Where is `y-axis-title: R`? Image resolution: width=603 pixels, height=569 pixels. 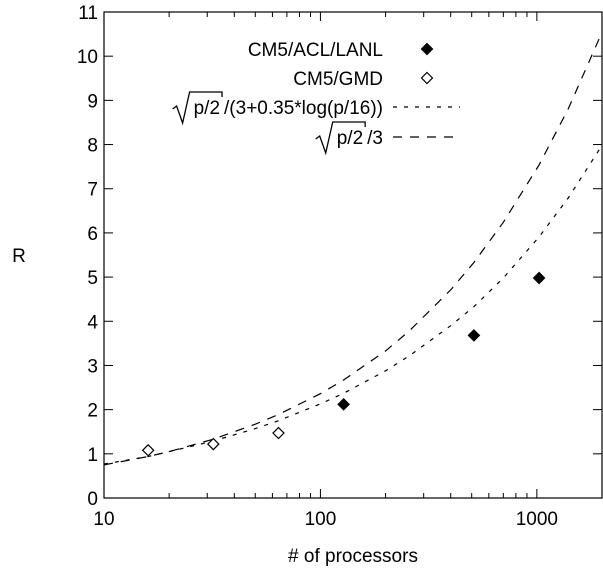
y-axis-title: R is located at coordinates (19, 256).